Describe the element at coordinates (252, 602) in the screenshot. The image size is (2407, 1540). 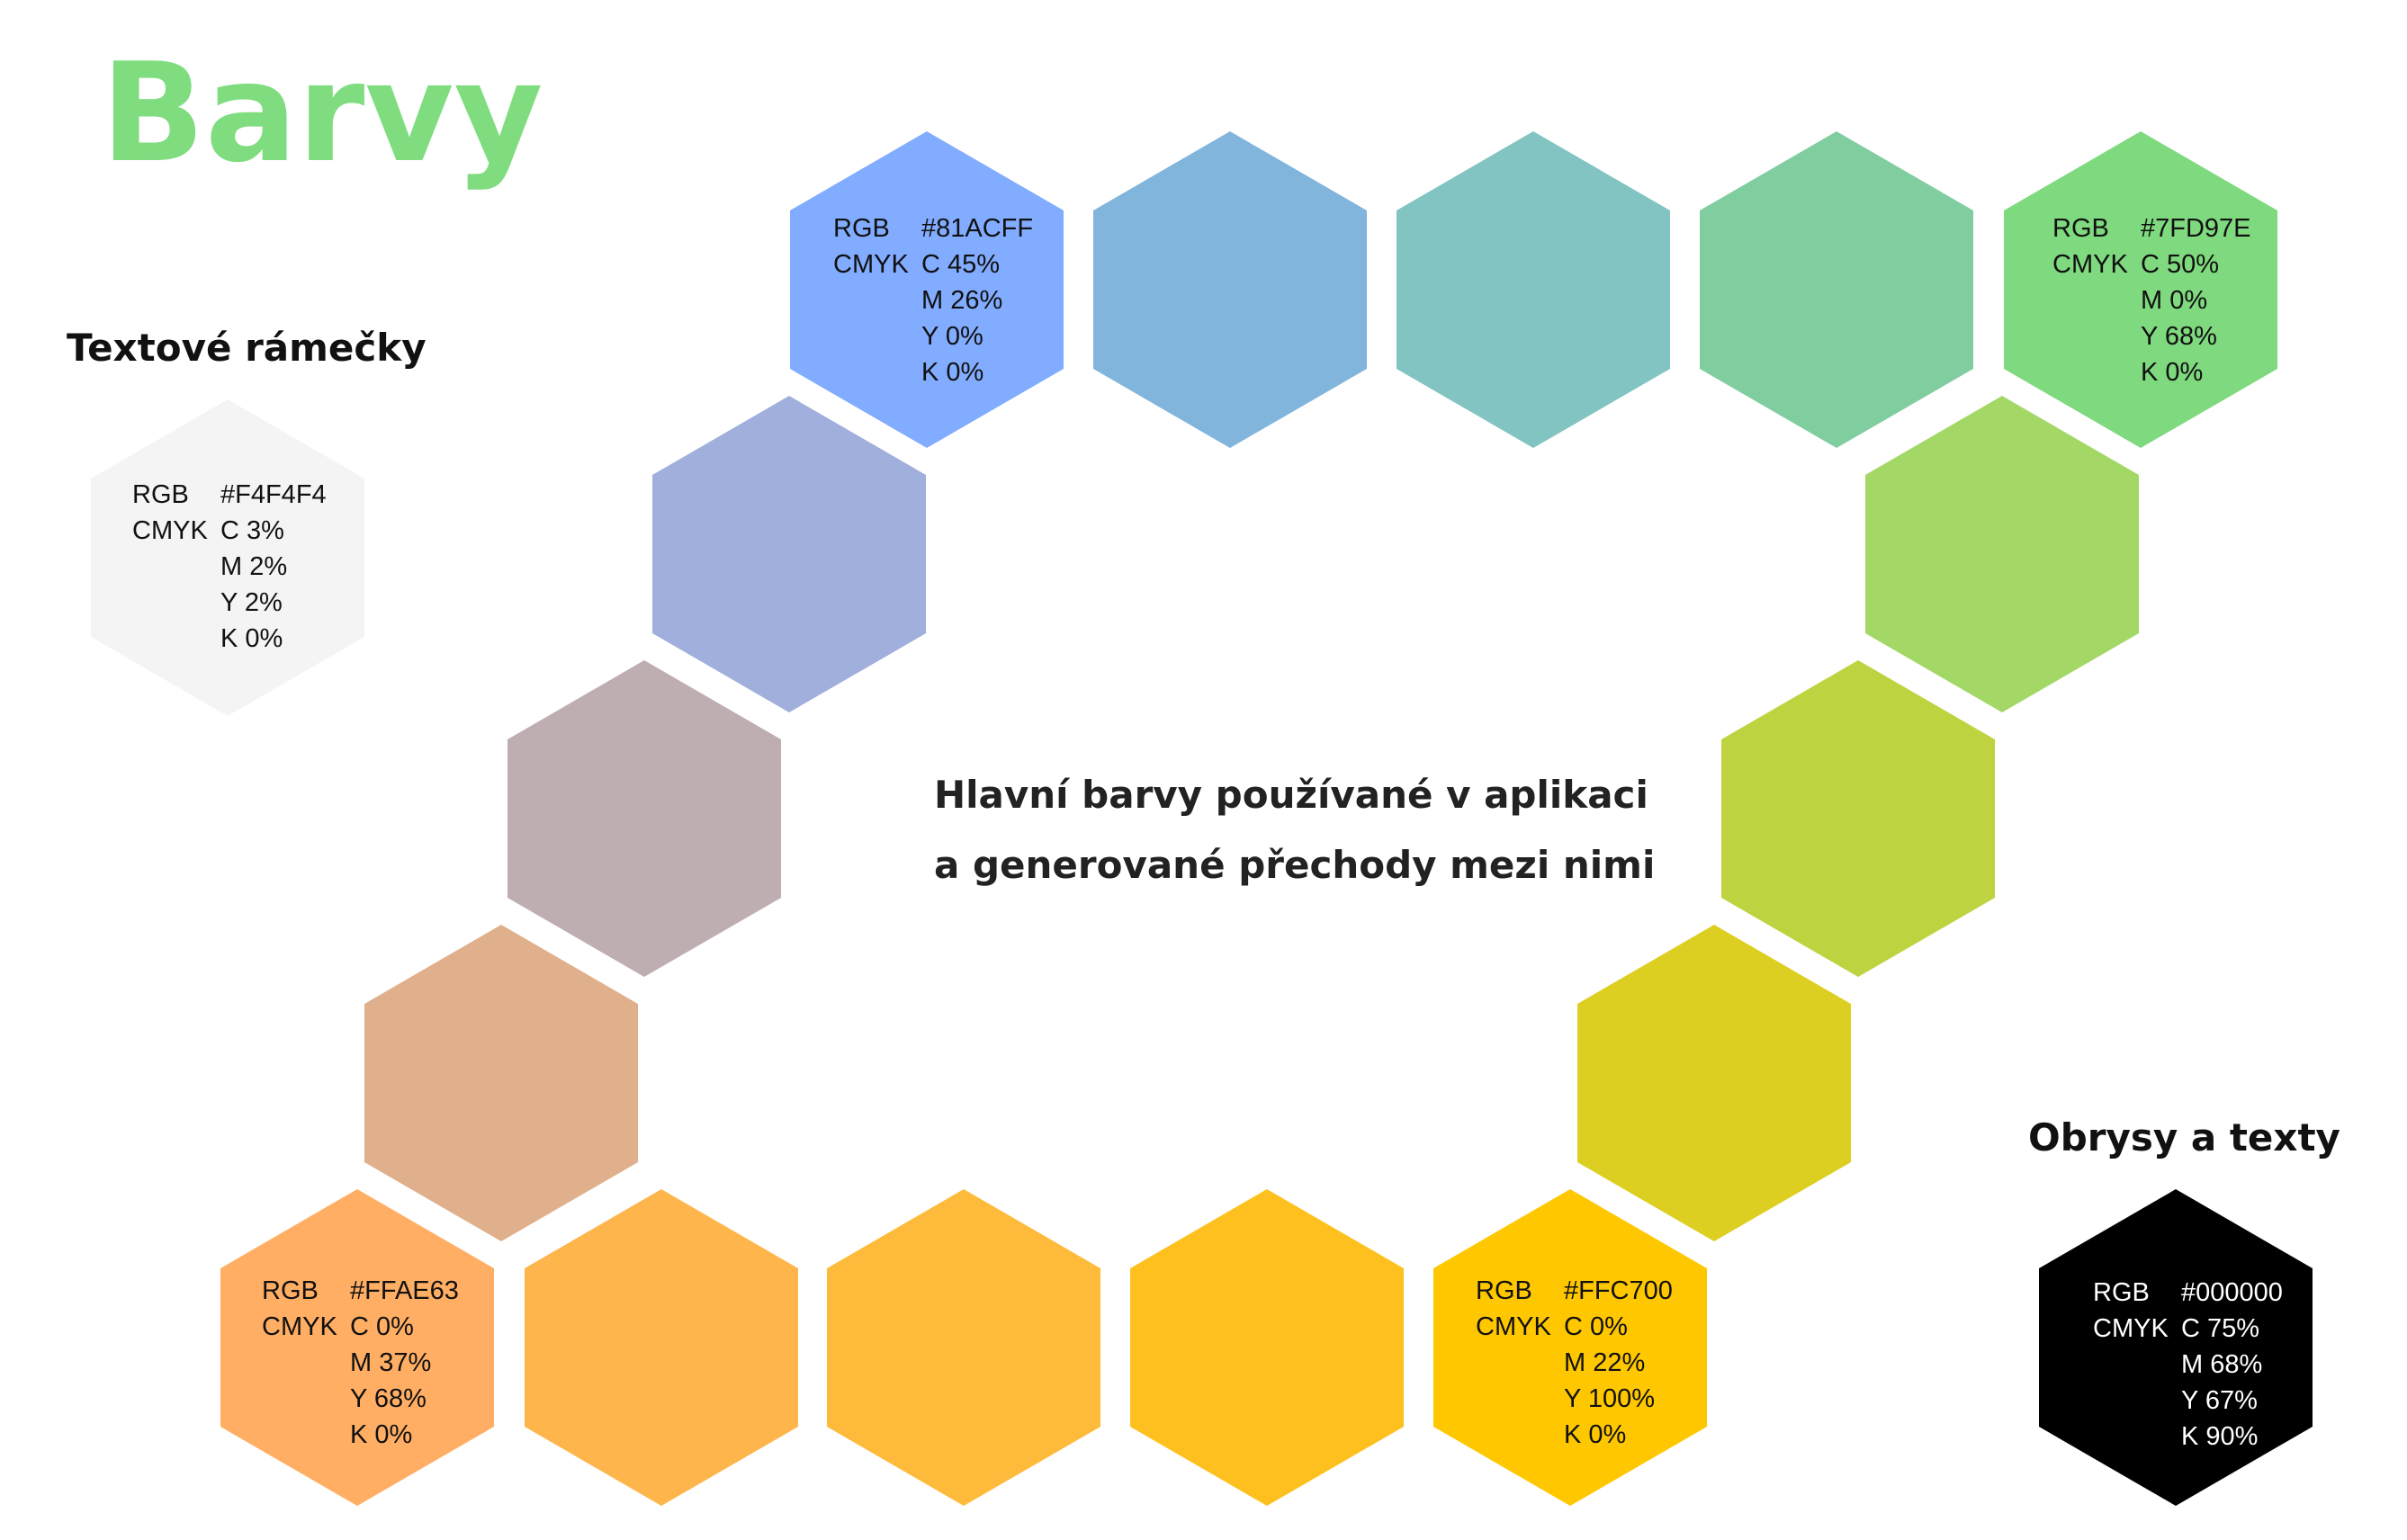
I see `yellow-value: Y 2%` at that location.